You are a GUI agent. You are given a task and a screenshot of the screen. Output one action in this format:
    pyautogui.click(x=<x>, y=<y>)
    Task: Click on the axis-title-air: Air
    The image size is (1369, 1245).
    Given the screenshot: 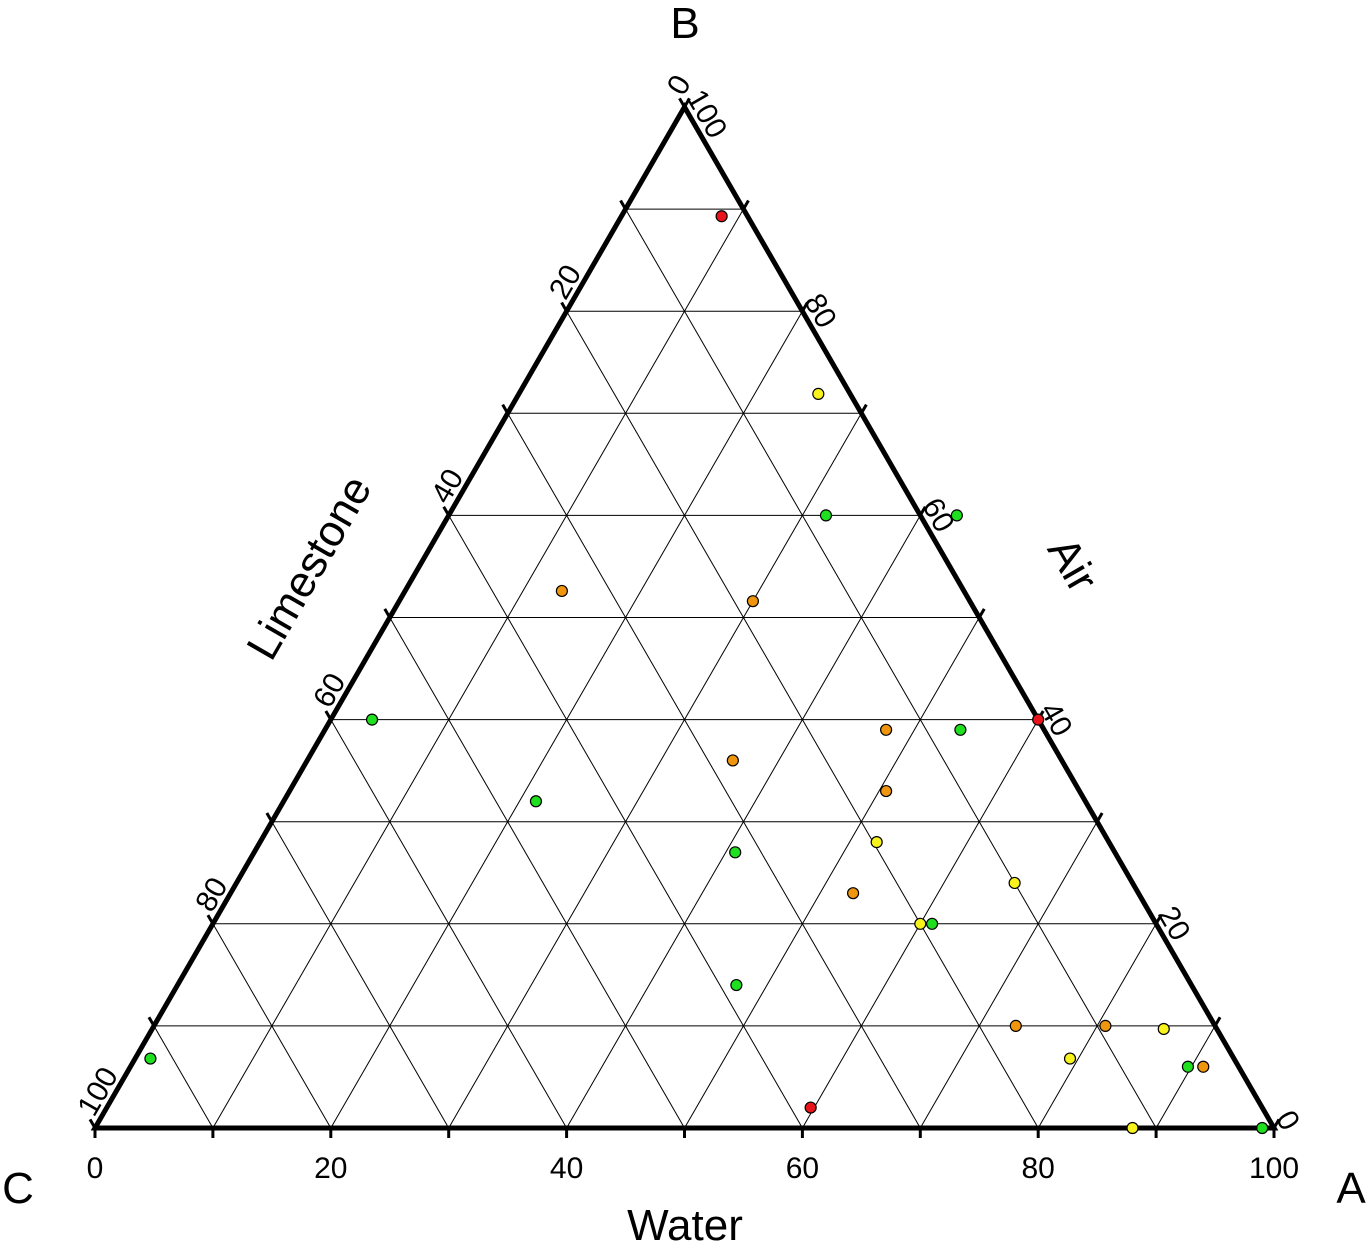 What is the action you would take?
    pyautogui.click(x=1072, y=564)
    